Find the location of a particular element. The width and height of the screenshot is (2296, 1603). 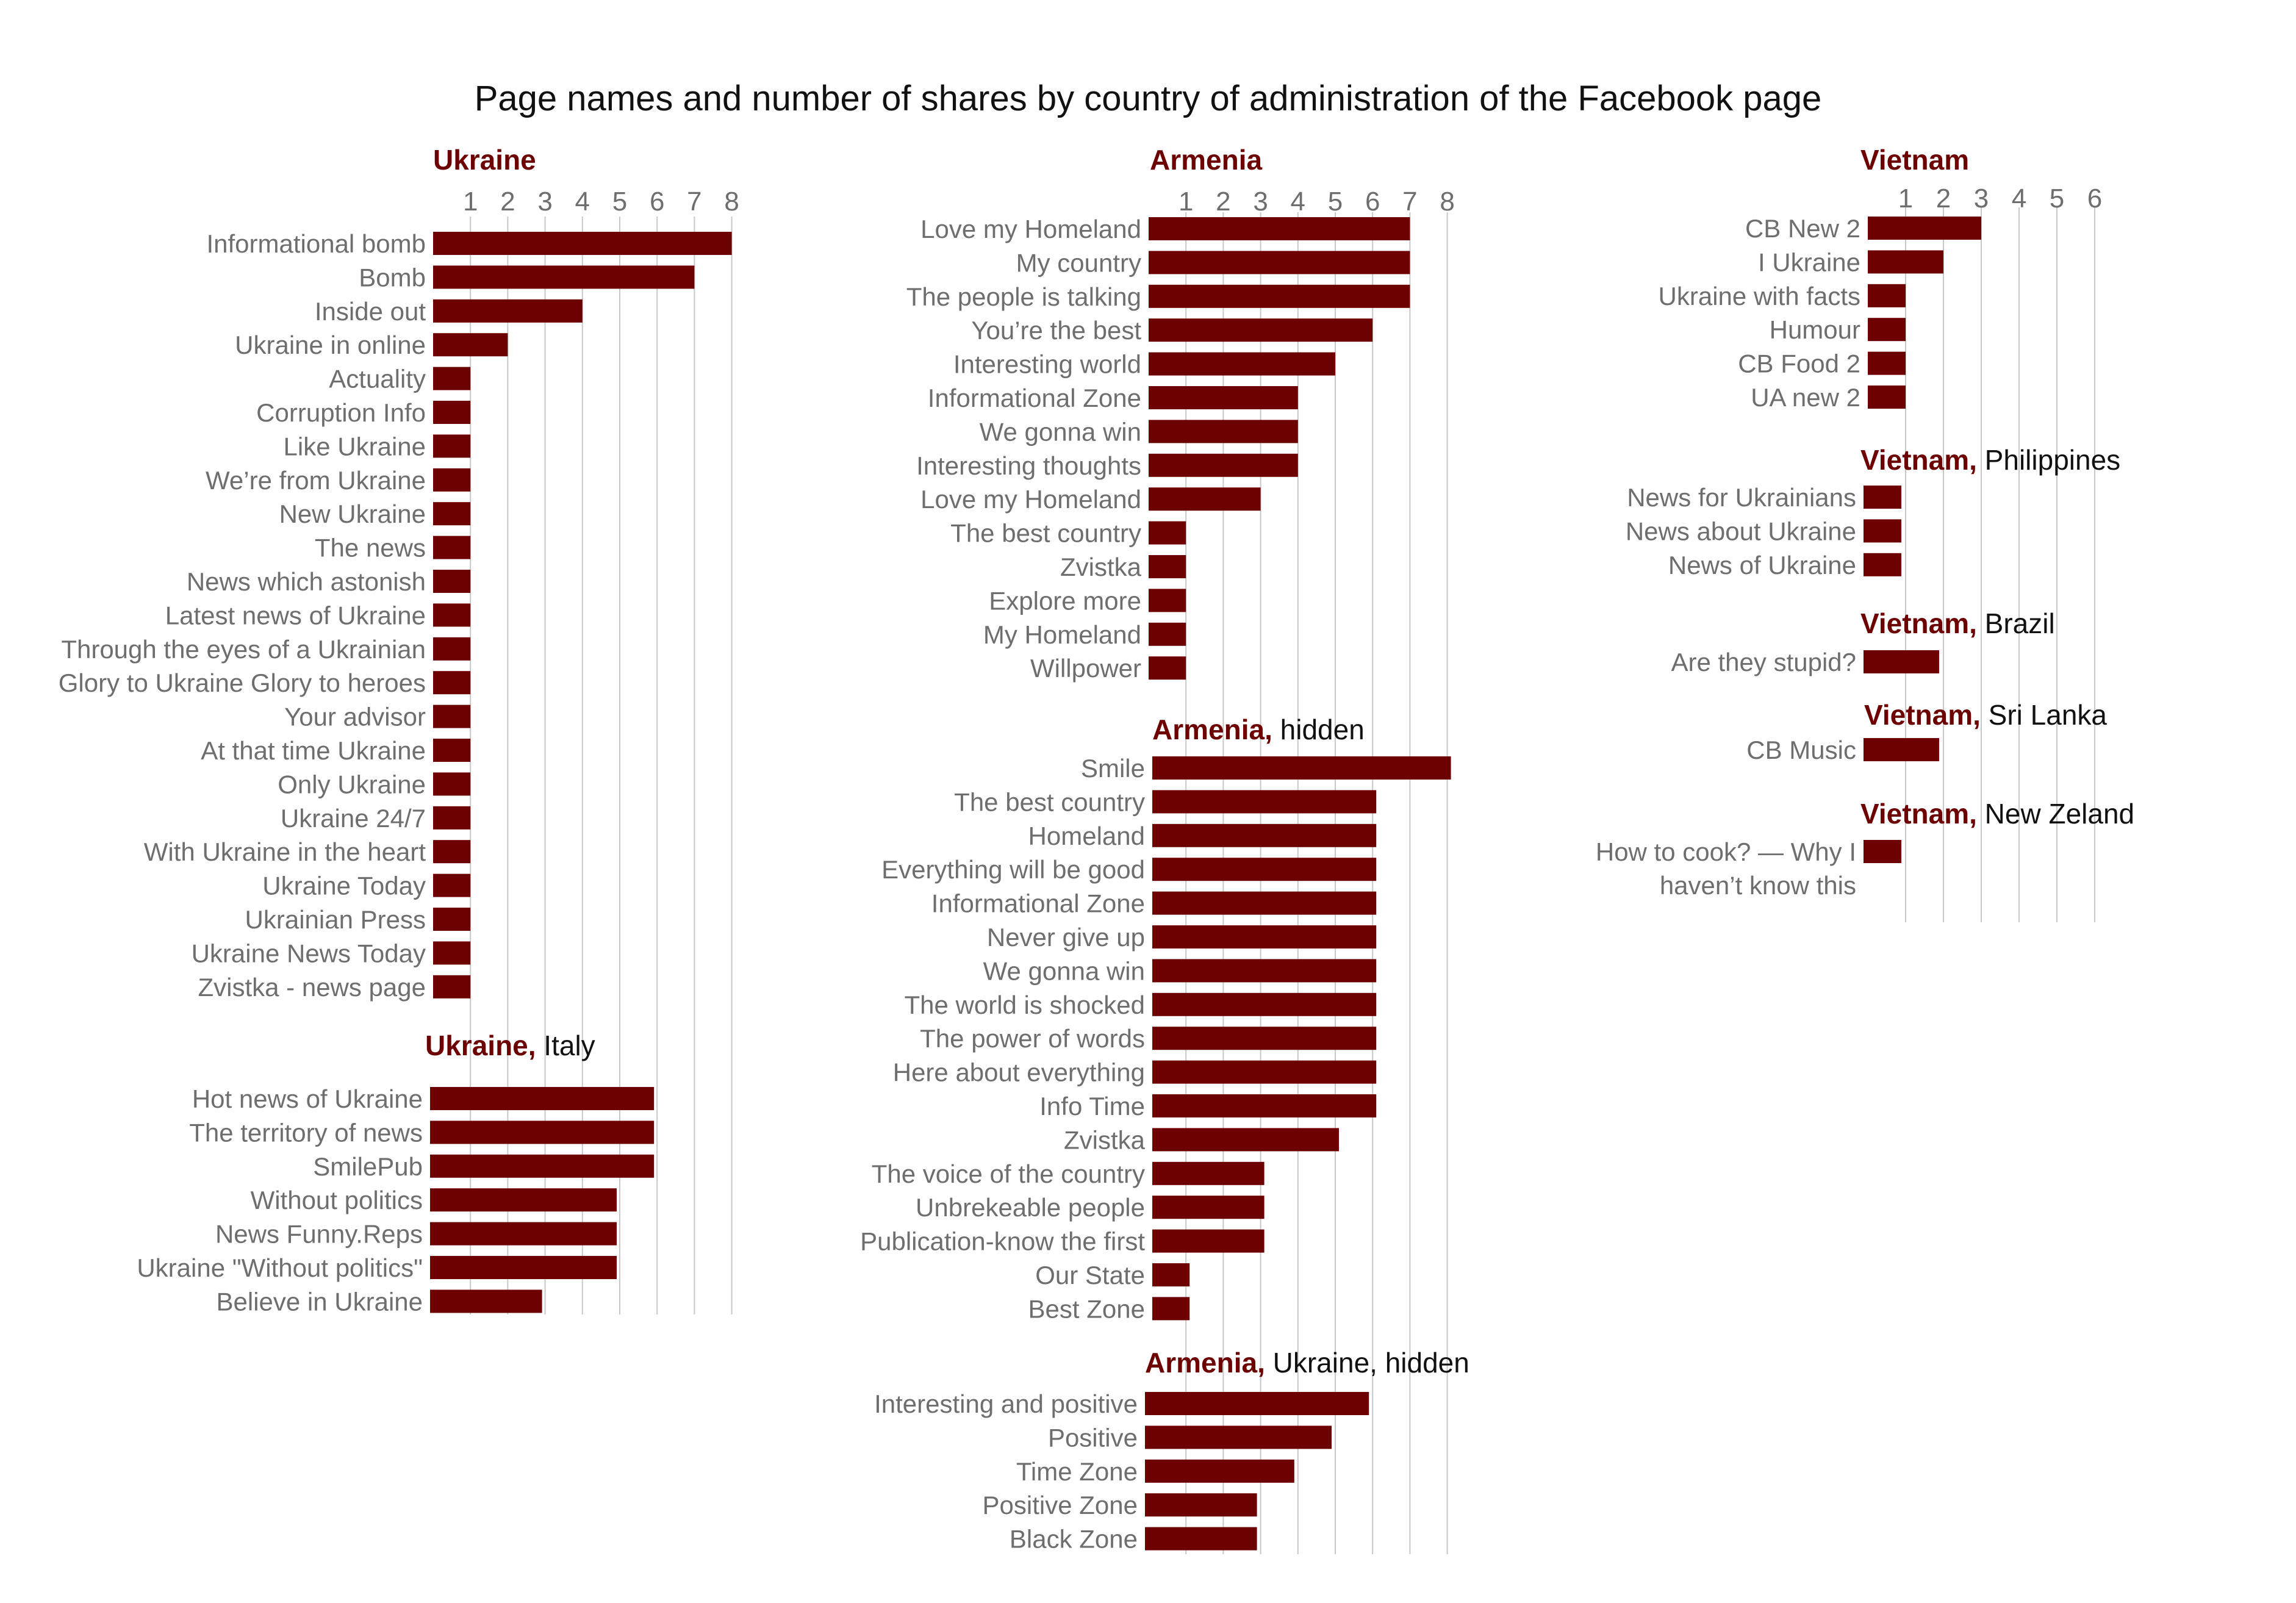

category-label: Best Zone is located at coordinates (1086, 1308).